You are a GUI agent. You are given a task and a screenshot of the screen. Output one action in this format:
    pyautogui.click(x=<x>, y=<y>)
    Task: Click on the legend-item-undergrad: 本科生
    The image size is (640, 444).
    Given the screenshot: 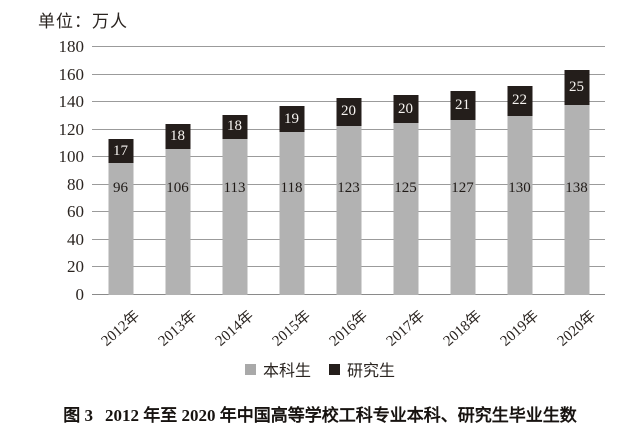 What is the action you would take?
    pyautogui.click(x=277, y=369)
    